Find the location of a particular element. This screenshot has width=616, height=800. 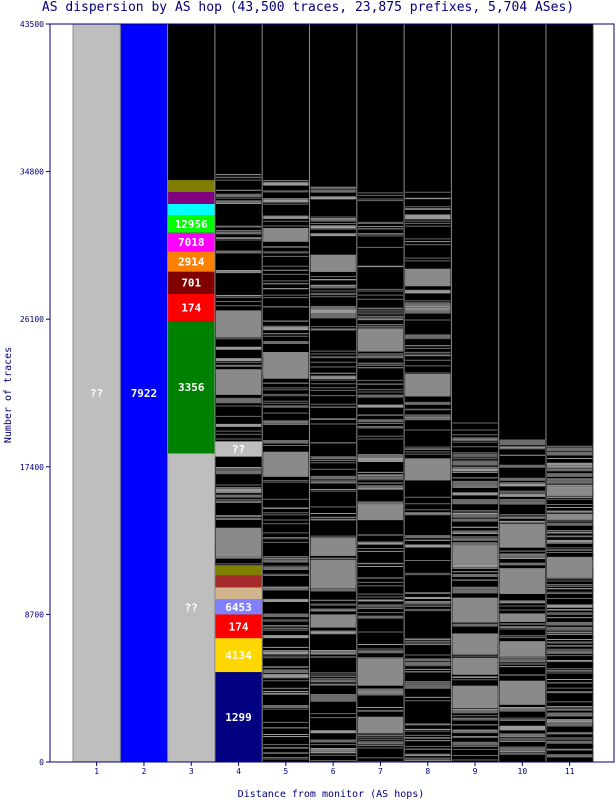

x-tick-label: 7 is located at coordinates (380, 771).